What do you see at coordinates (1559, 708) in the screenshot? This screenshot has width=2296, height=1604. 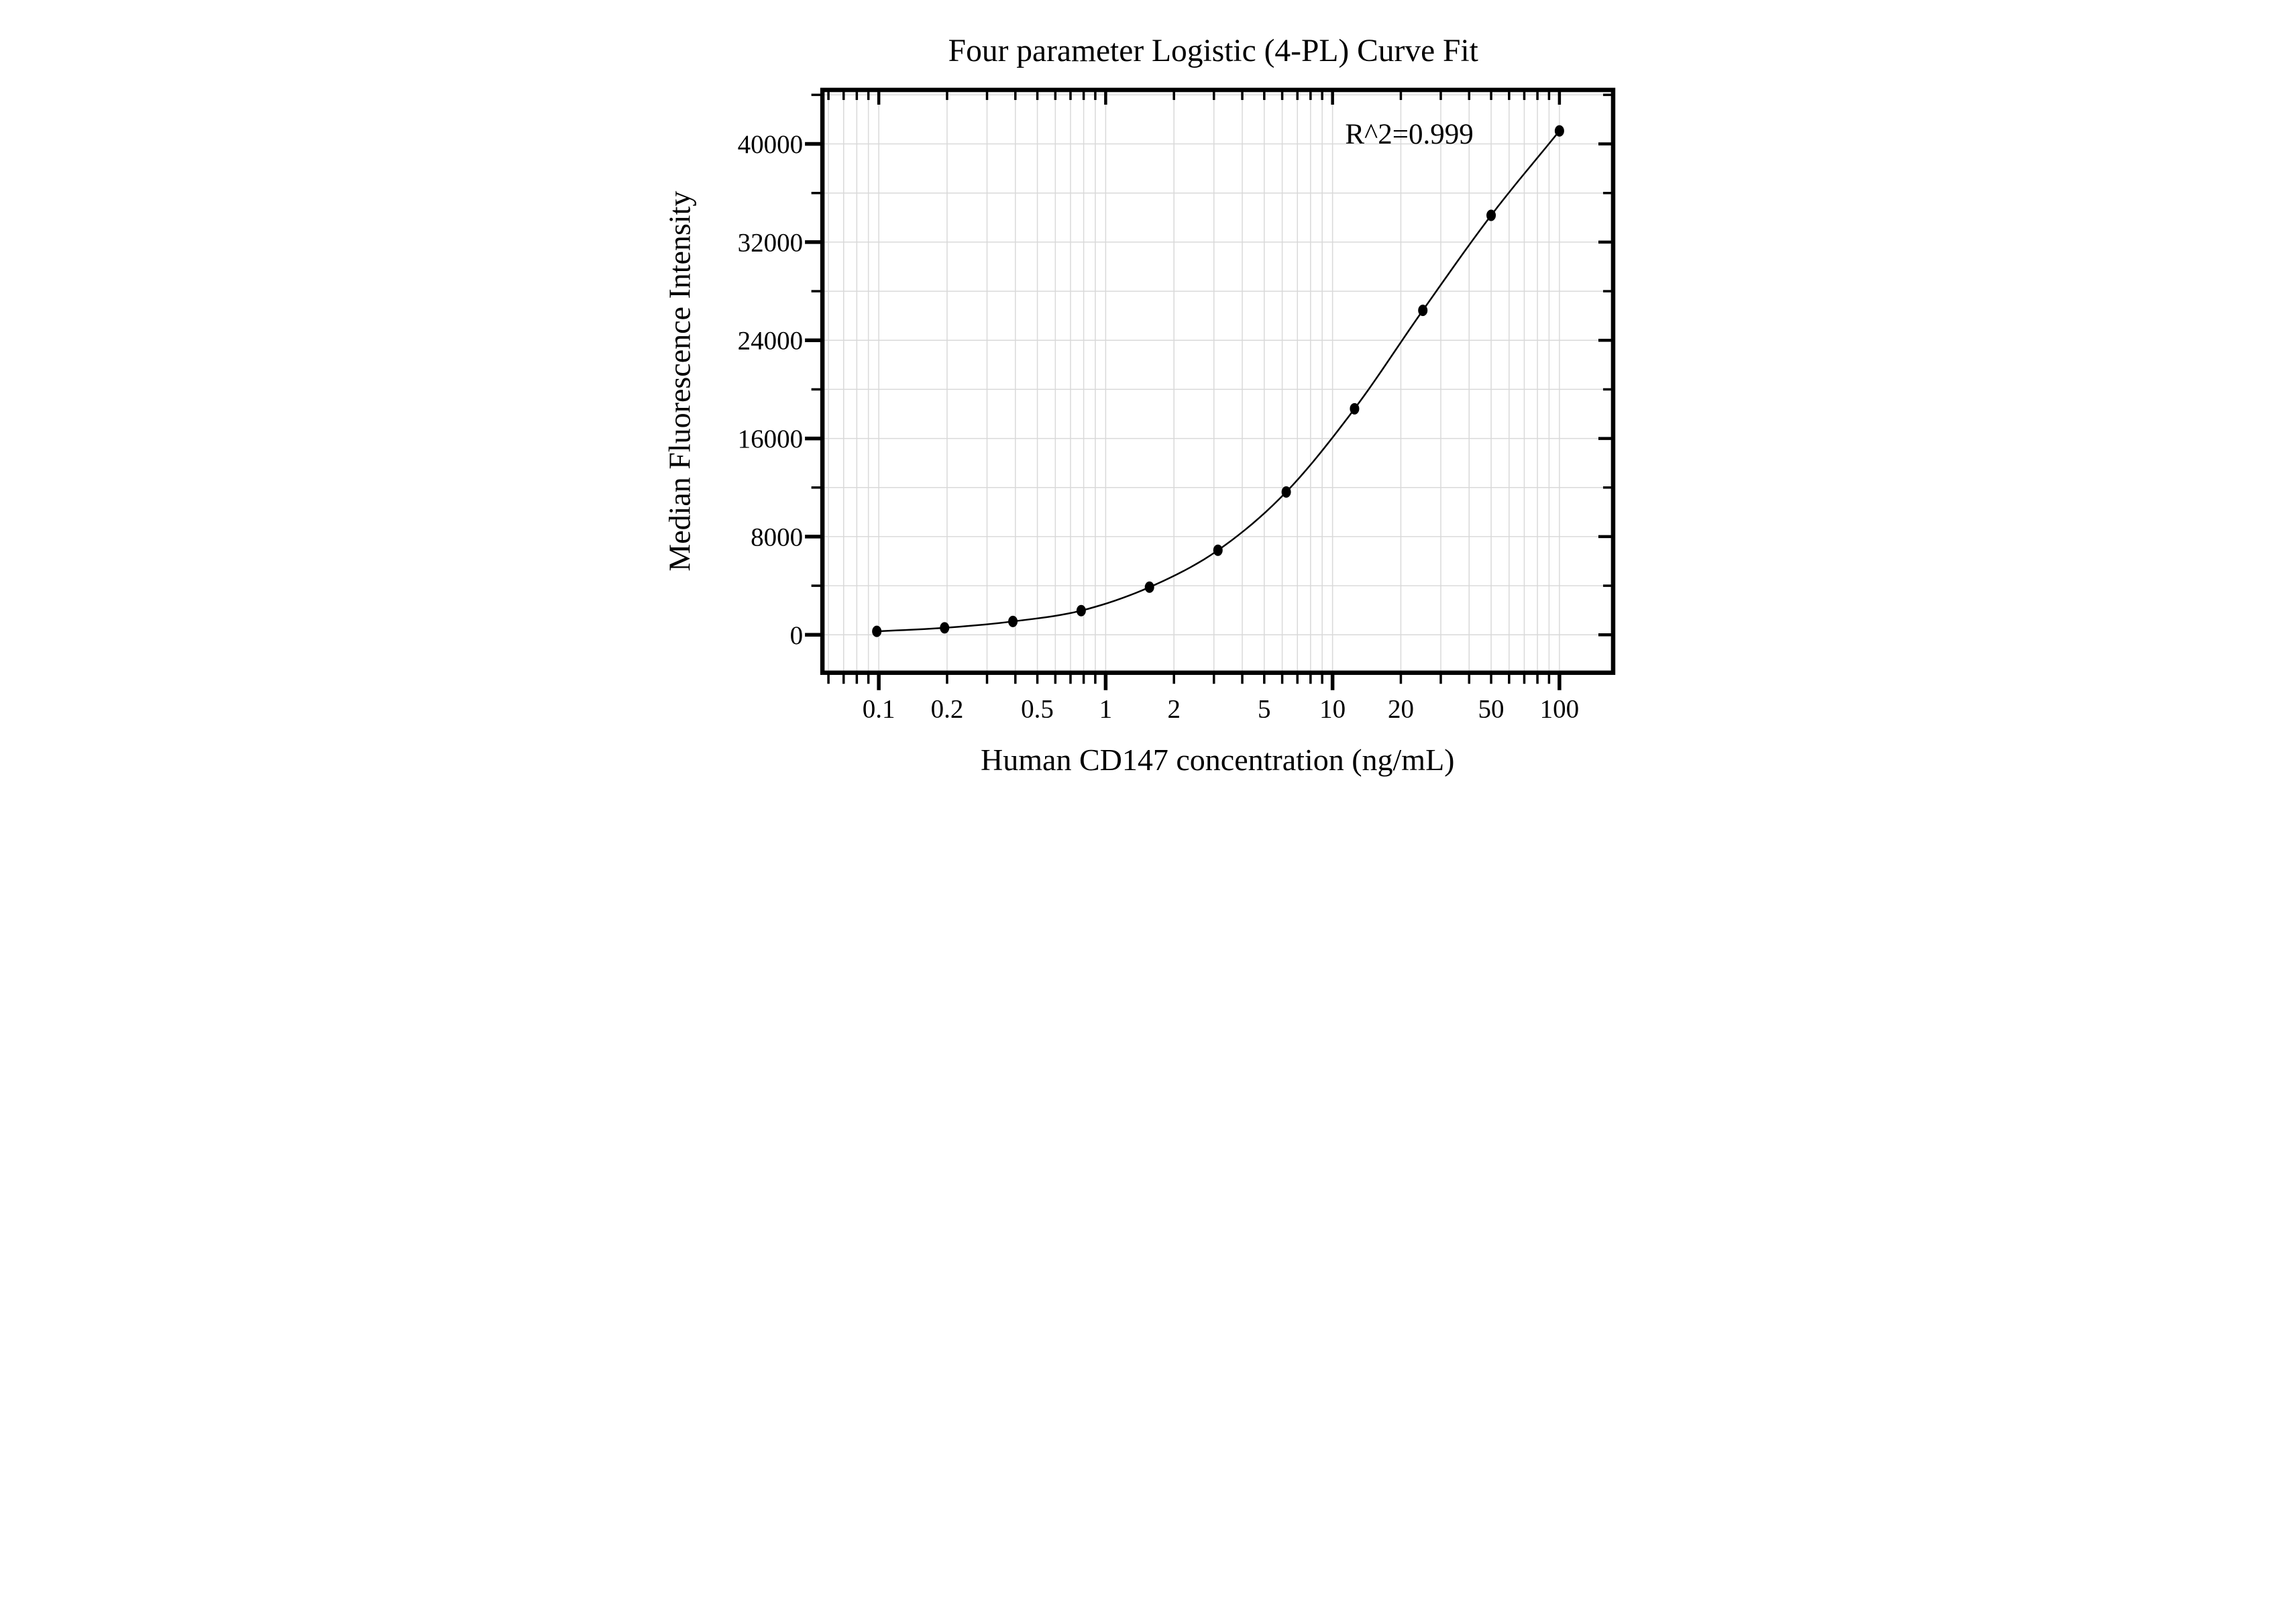 I see `x-tick-label: 100` at bounding box center [1559, 708].